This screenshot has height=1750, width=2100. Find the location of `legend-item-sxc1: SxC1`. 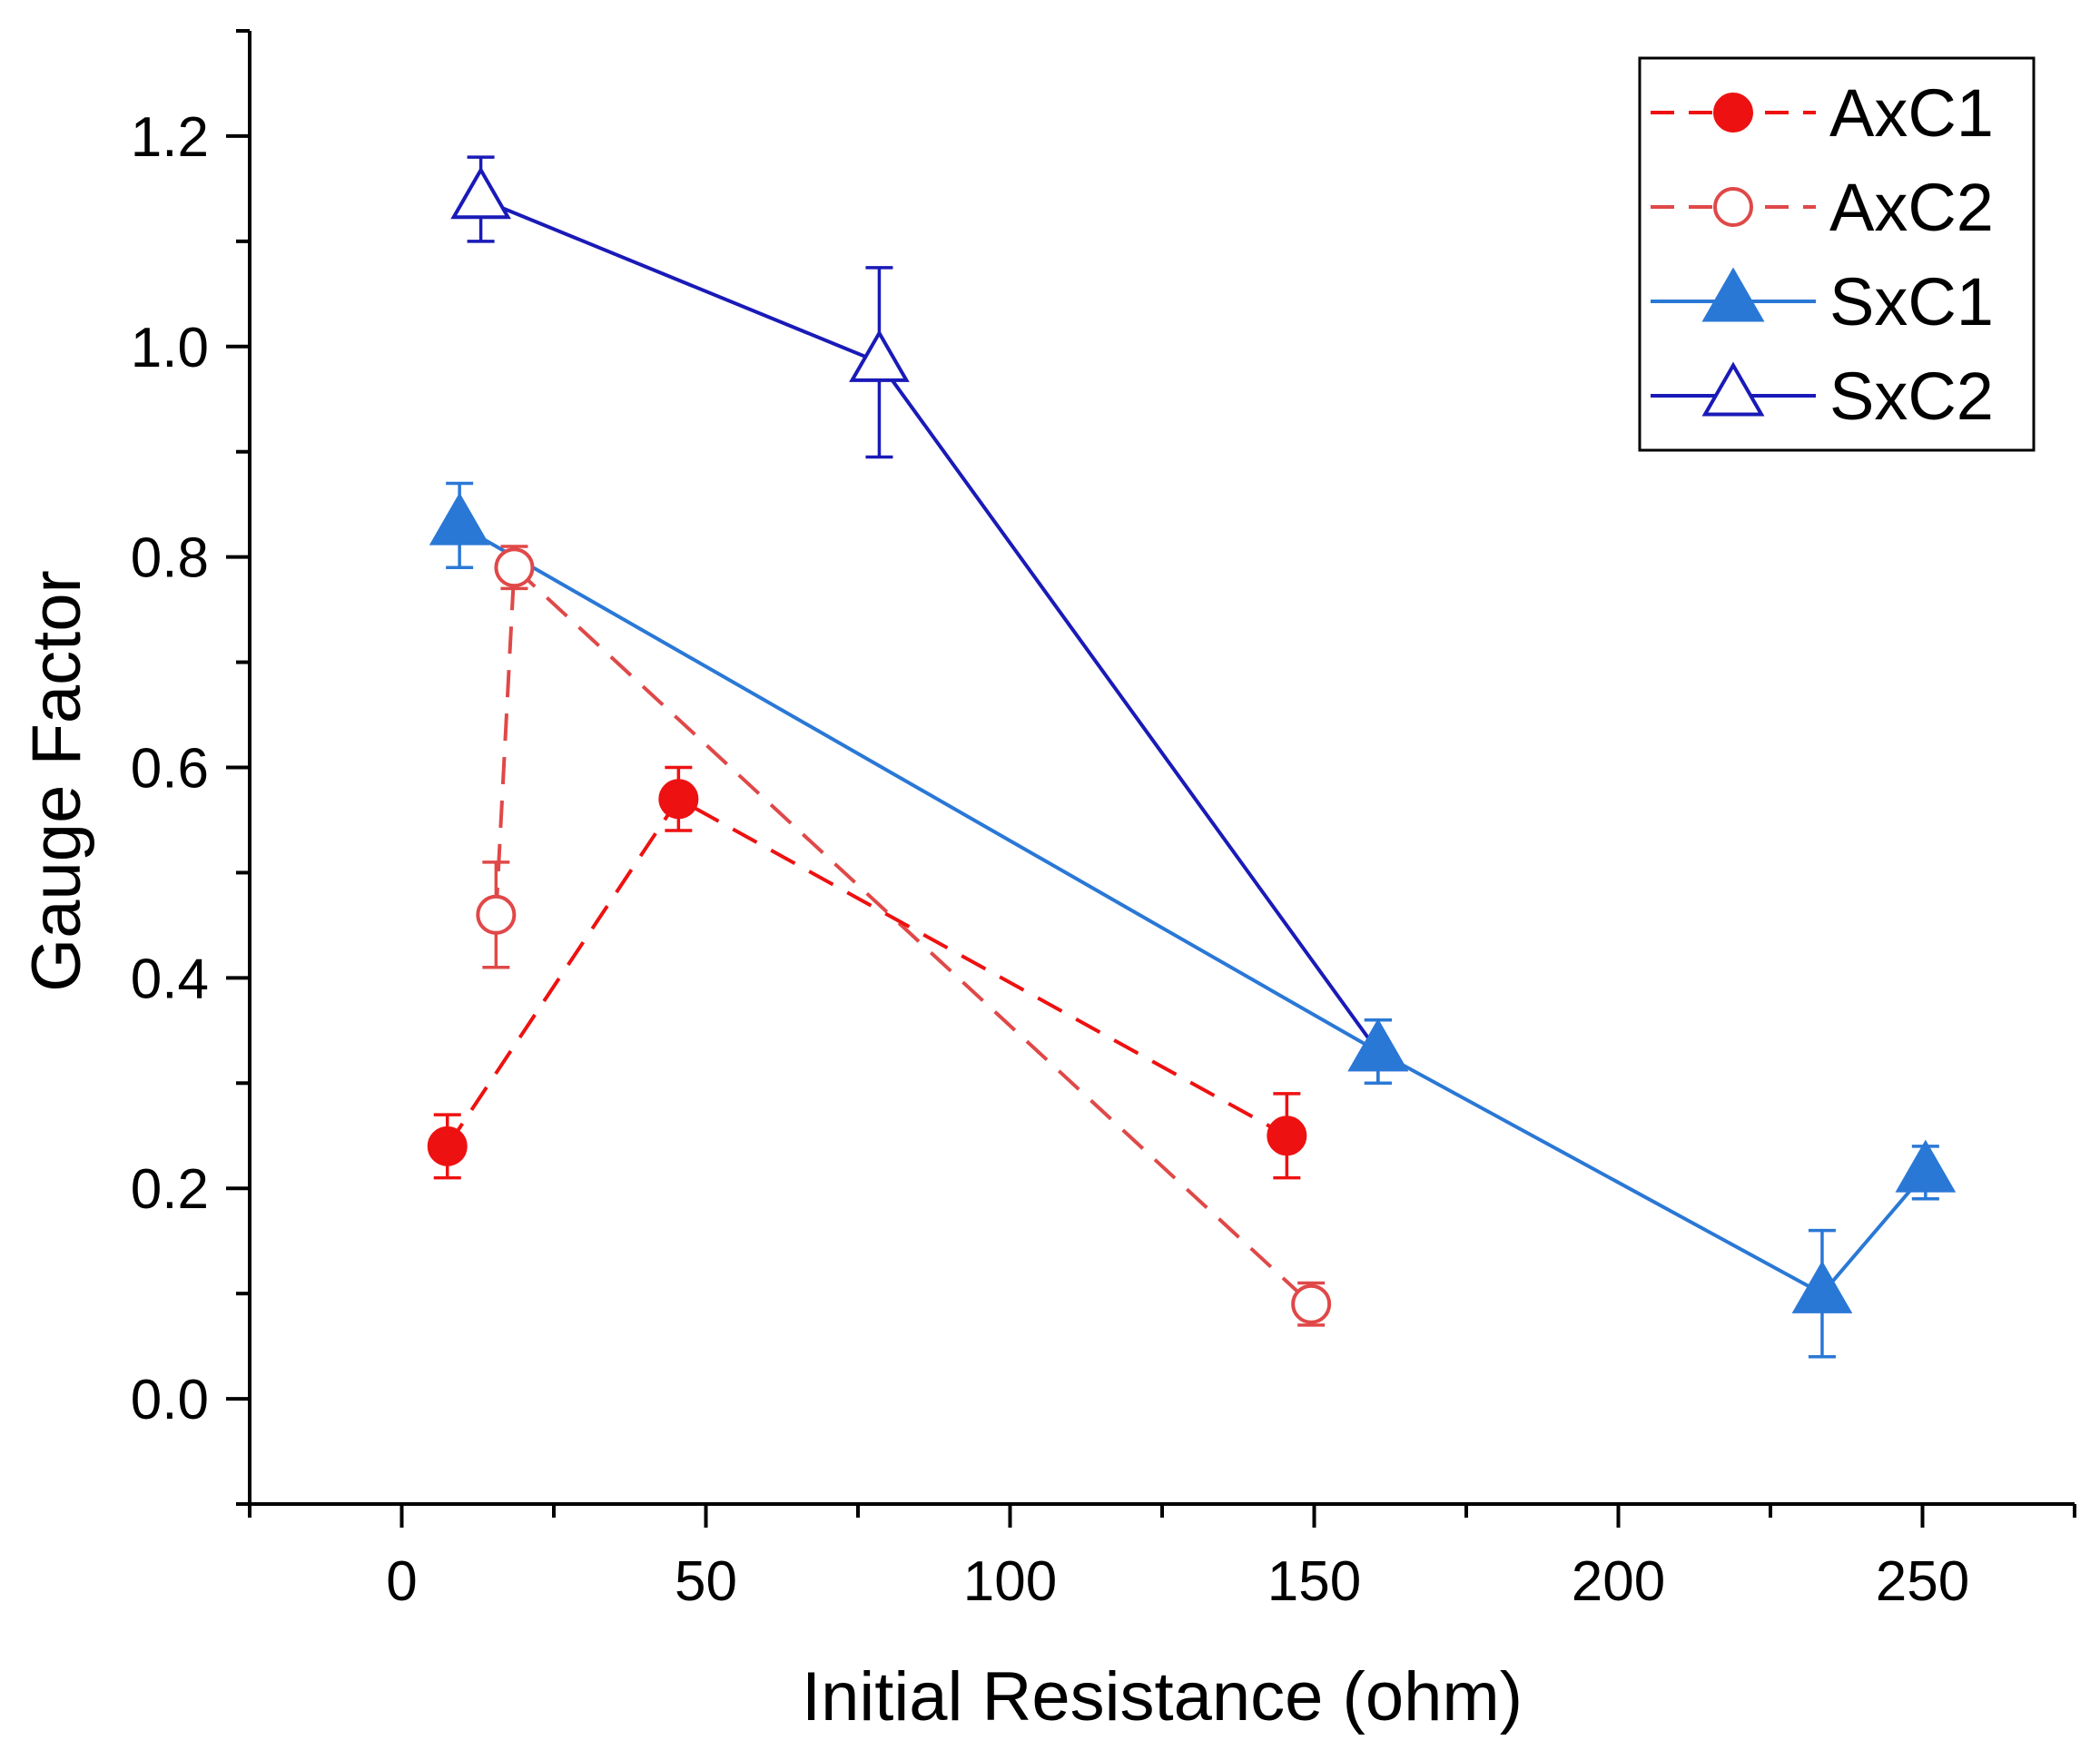

legend-item-sxc1: SxC1 is located at coordinates (1822, 301).